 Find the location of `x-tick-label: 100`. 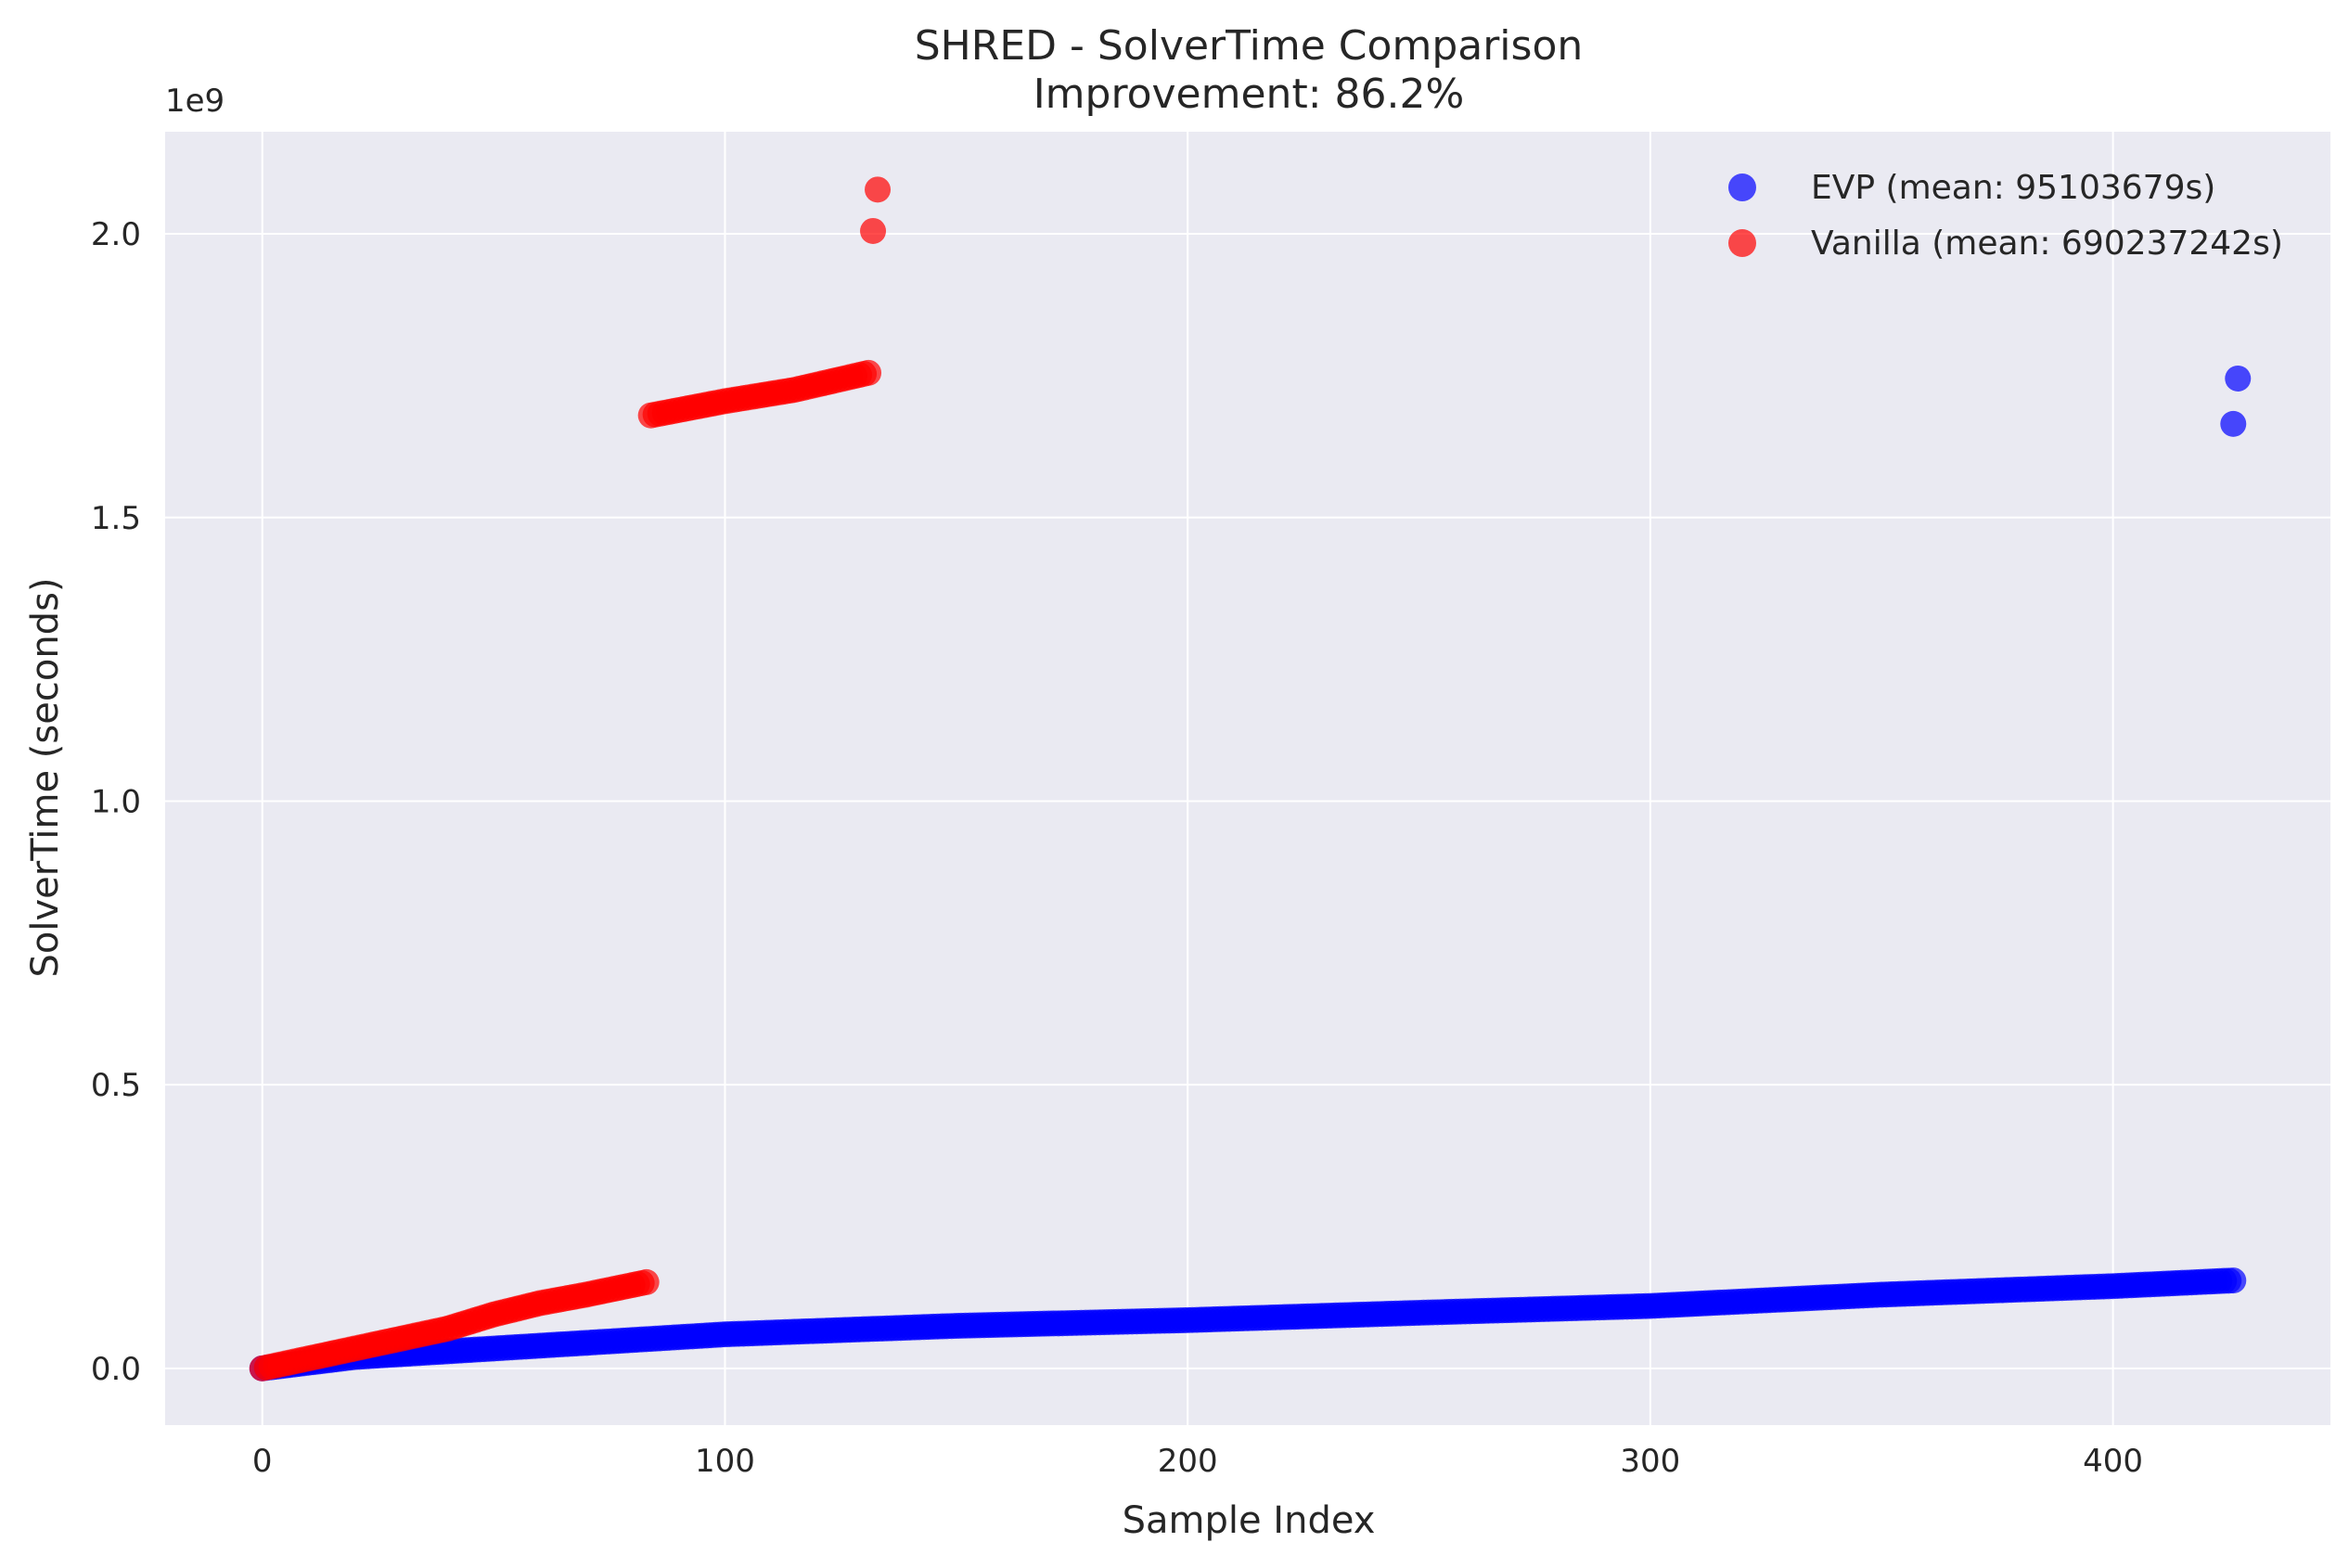

x-tick-label: 100 is located at coordinates (725, 1462).